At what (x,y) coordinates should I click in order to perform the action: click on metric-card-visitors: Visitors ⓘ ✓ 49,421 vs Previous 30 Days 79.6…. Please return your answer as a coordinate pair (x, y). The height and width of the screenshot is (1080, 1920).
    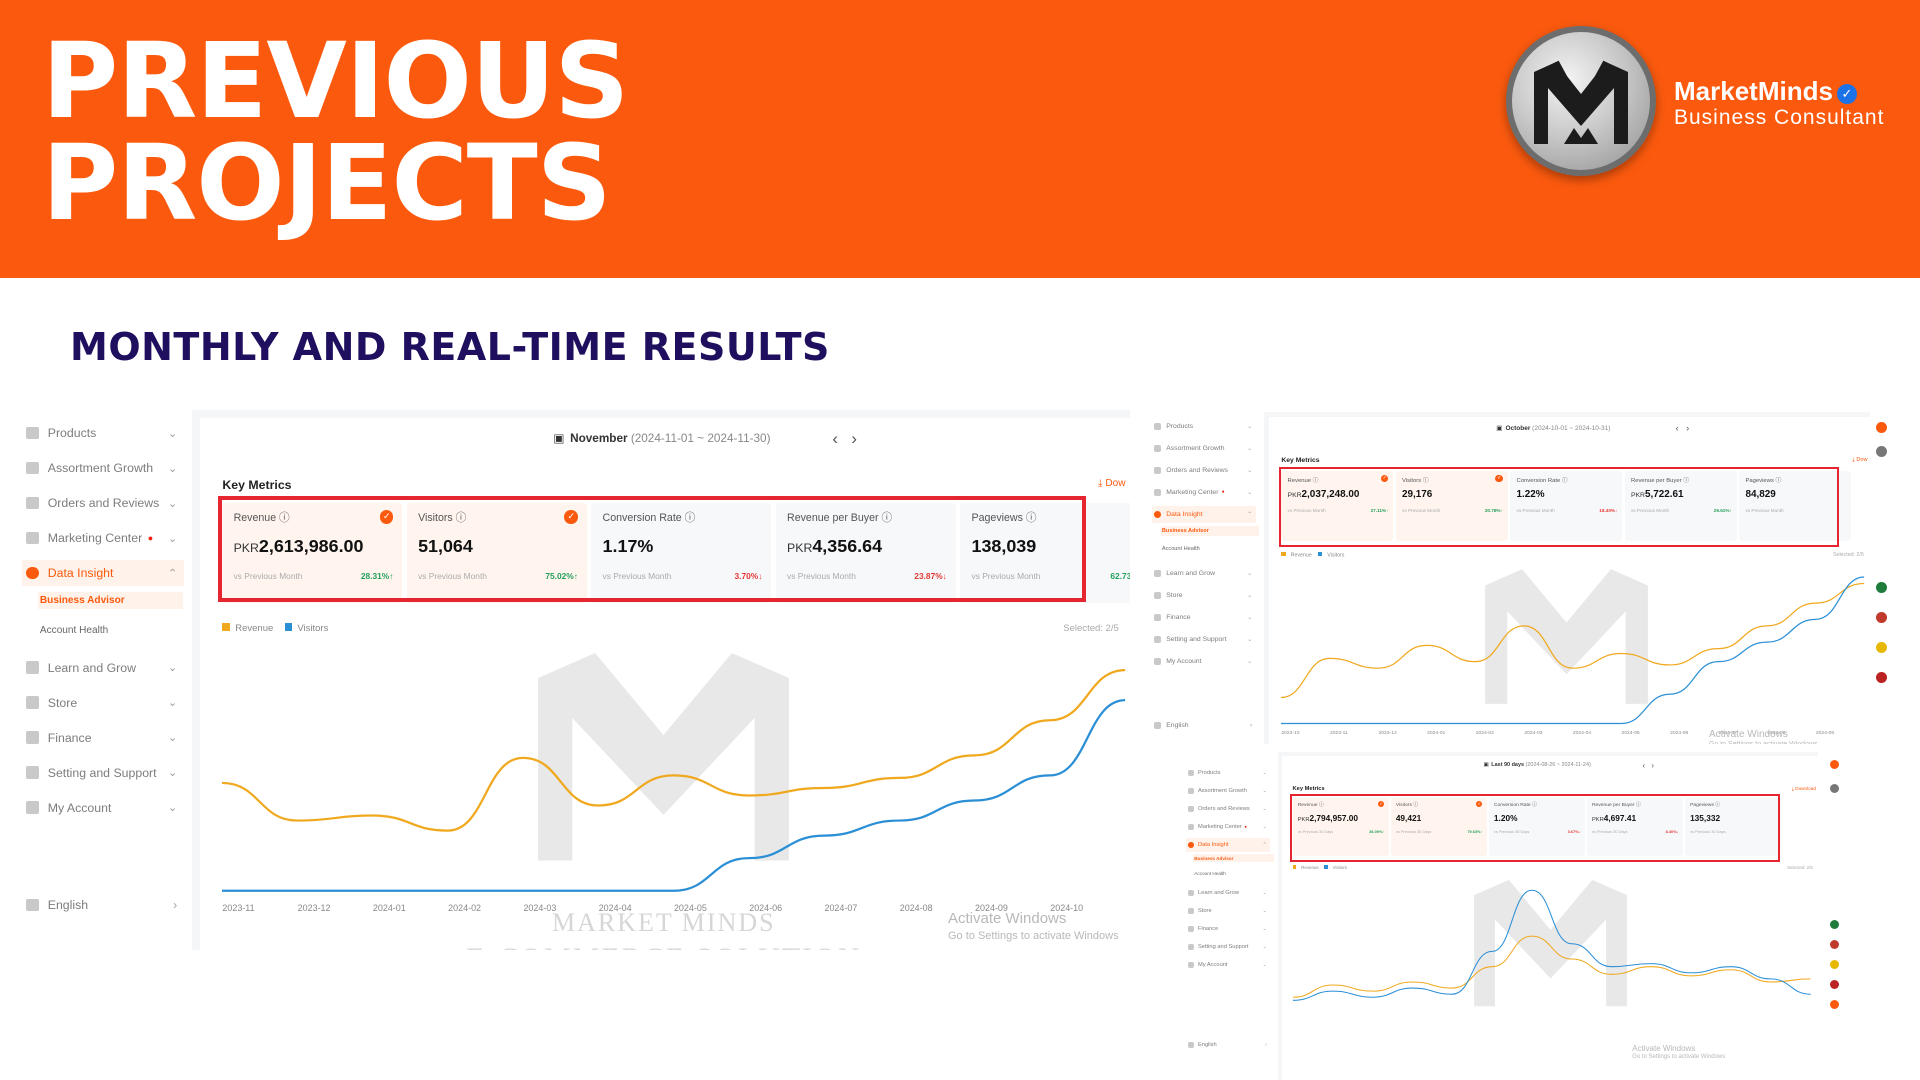
    Looking at the image, I should click on (1438, 826).